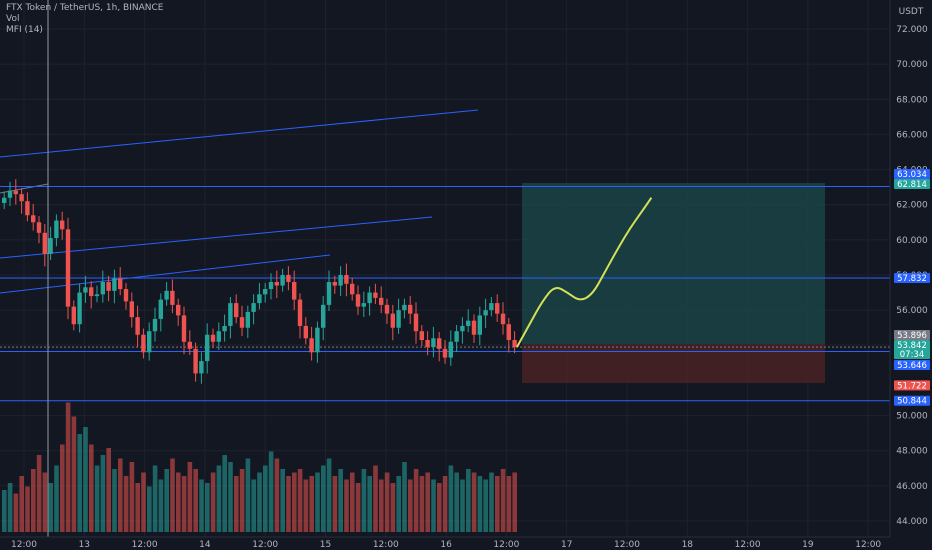  What do you see at coordinates (24, 30) in the screenshot?
I see `mfi-indicator-label: MFI (14)` at bounding box center [24, 30].